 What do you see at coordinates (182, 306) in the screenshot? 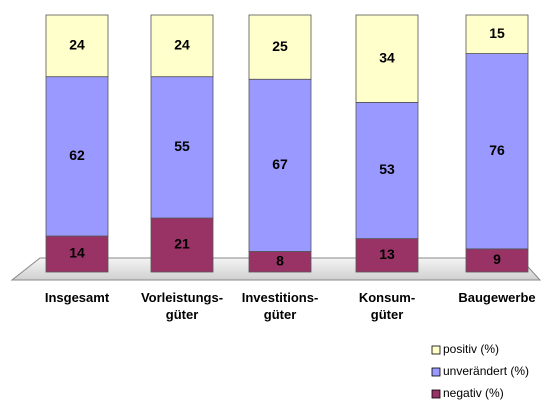
I see `x-tick-label: Vorleistungs-güter` at bounding box center [182, 306].